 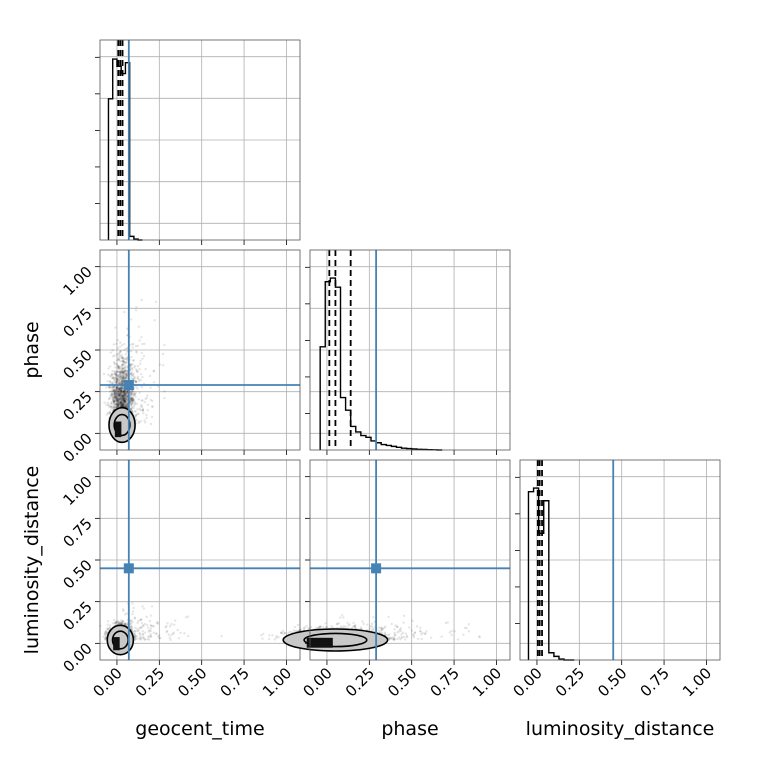 I want to click on histogram-phase, so click(x=381, y=364).